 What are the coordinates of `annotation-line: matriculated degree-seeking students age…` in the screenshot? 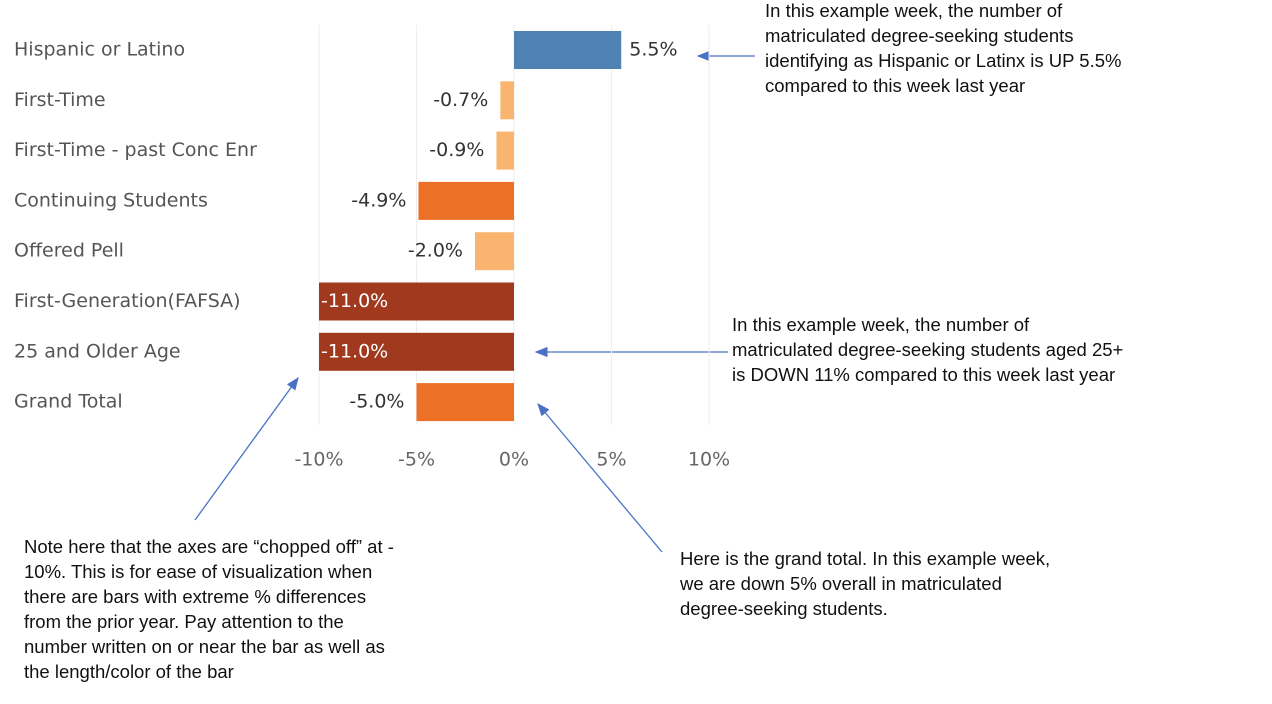 It's located at (927, 349).